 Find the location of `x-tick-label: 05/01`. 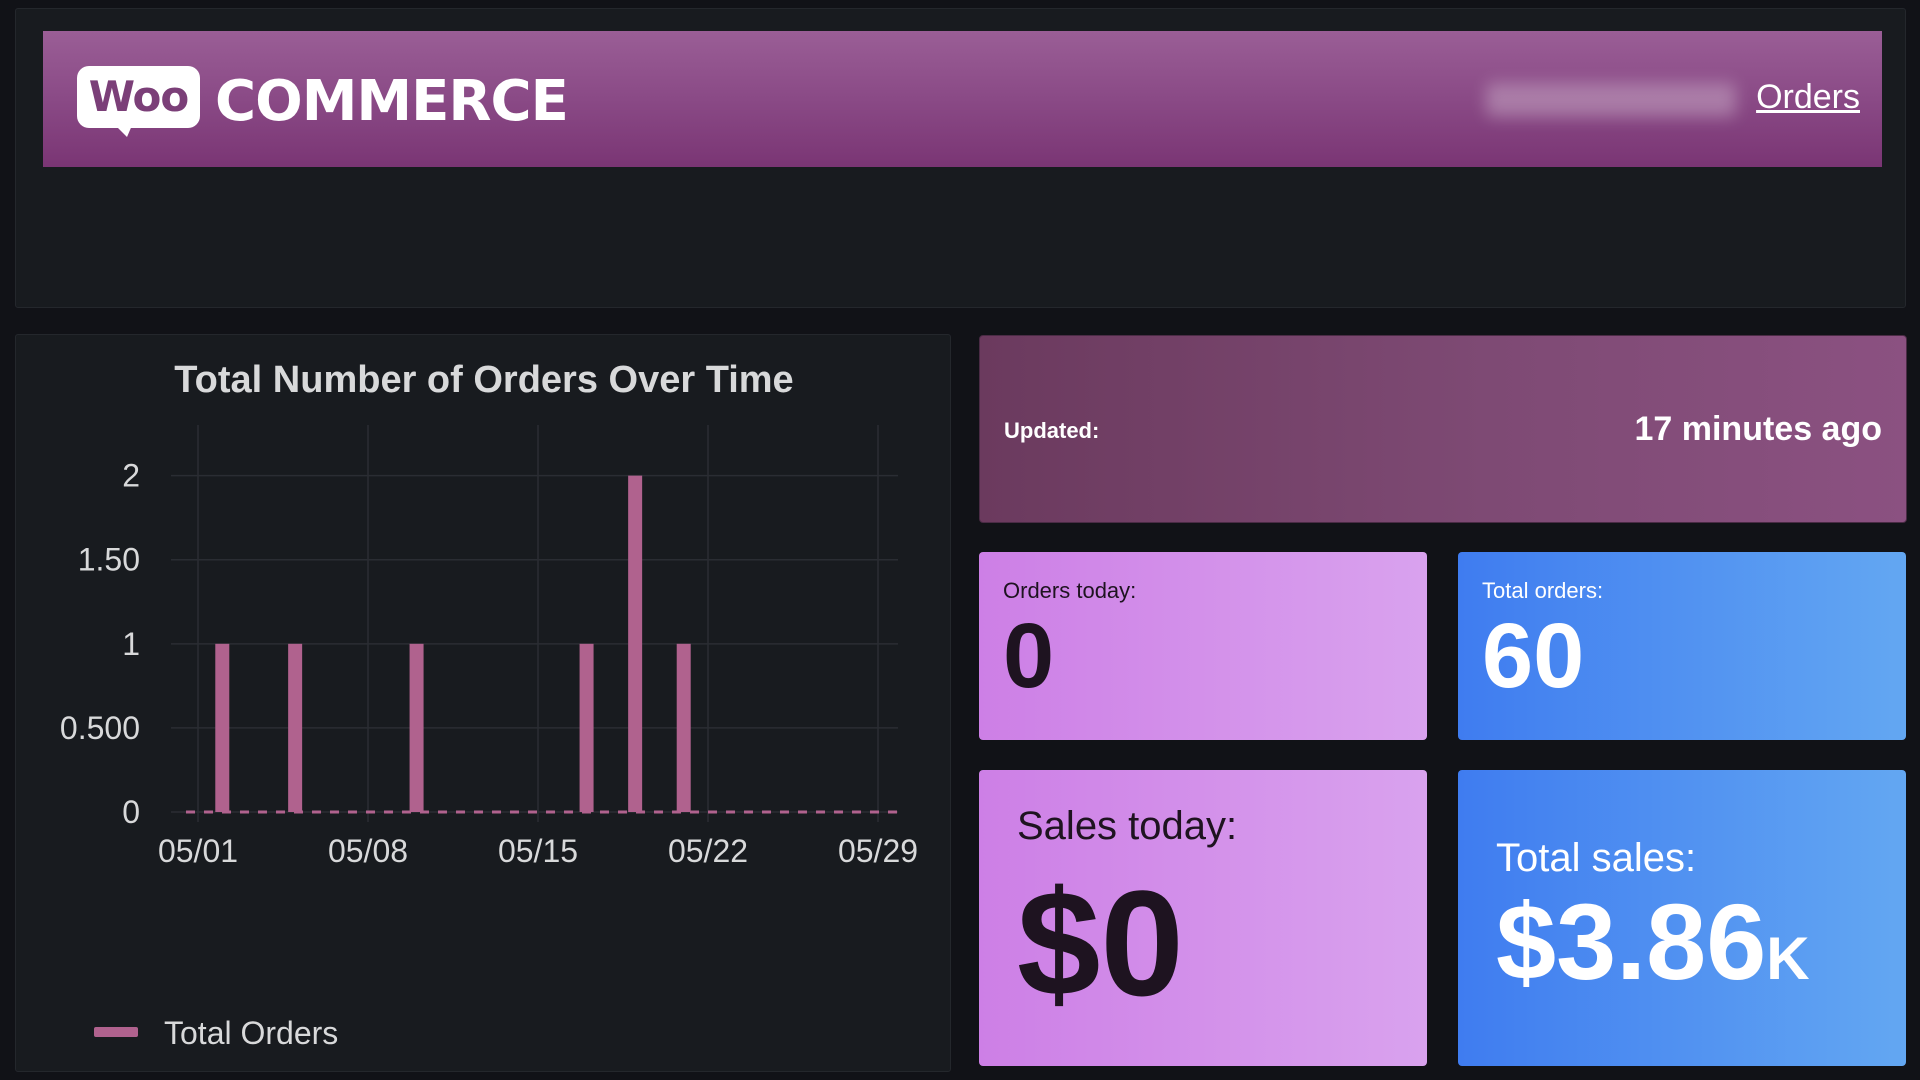

x-tick-label: 05/01 is located at coordinates (198, 851).